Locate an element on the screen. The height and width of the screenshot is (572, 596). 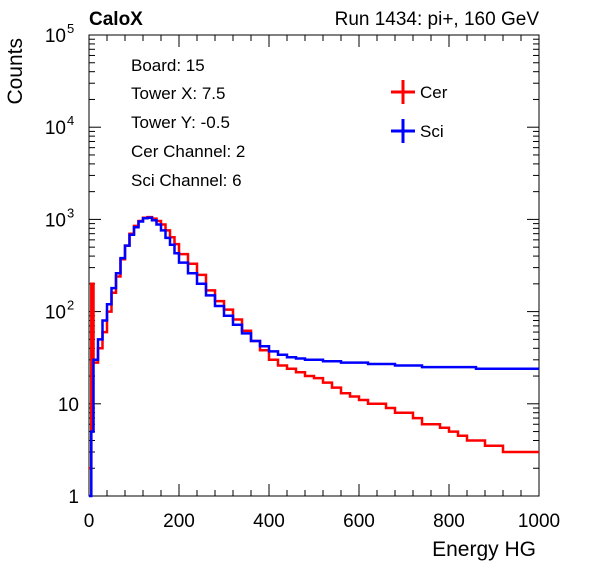
info-tower-x: Tower X: 7.5 is located at coordinates (178, 93).